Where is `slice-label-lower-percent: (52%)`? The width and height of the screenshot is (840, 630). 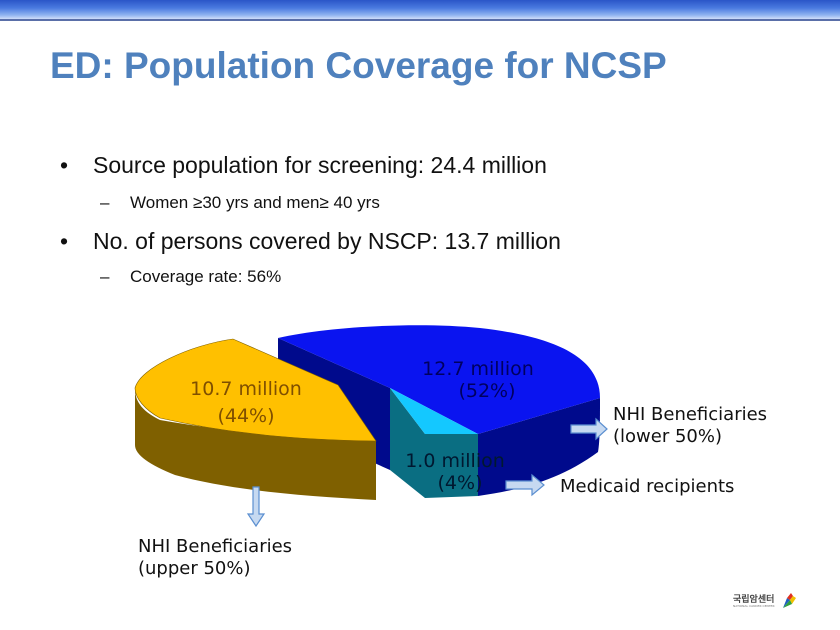
slice-label-lower-percent: (52%) is located at coordinates (486, 391).